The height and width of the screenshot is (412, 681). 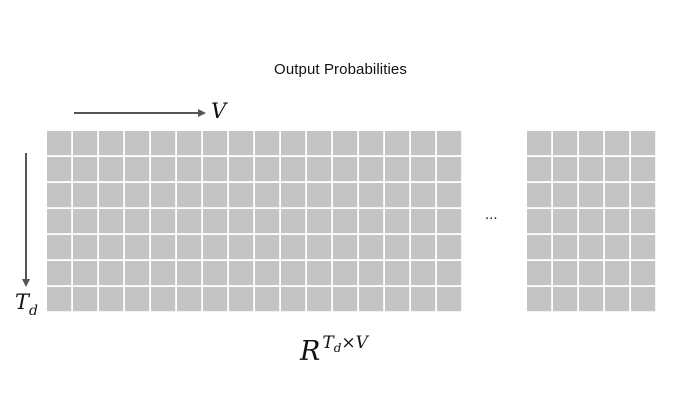 What do you see at coordinates (310, 351) in the screenshot?
I see `formula-base: R` at bounding box center [310, 351].